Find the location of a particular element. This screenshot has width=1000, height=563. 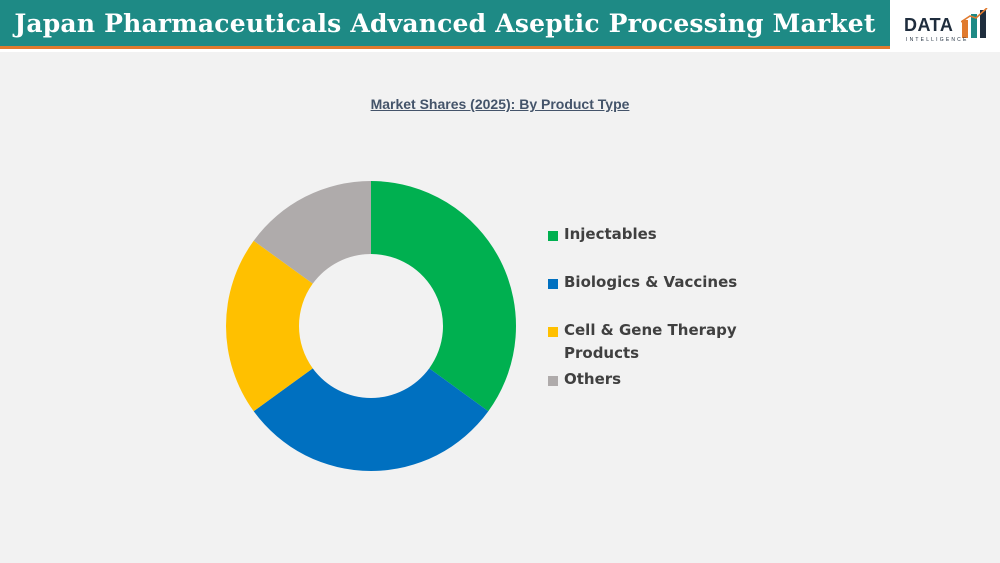

bar-chart-logo-icon is located at coordinates (974, 23).